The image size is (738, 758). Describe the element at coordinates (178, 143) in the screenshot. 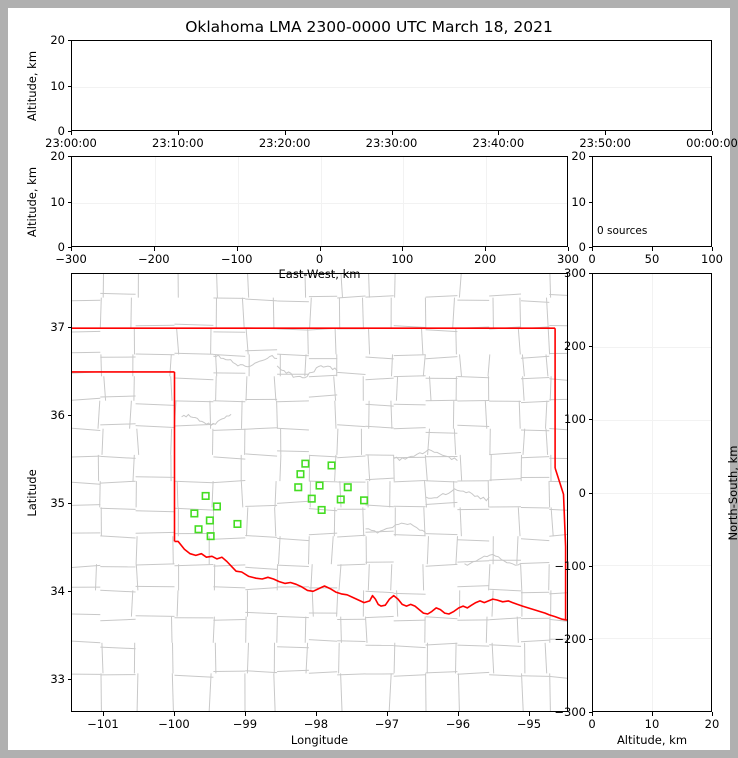

I see `time-height-xticklabel: 23:10:00` at that location.